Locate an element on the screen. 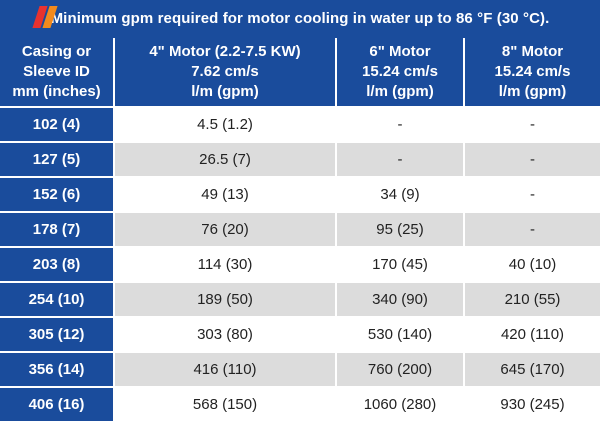  casing-id-cell: 178 (7) is located at coordinates (57, 229).